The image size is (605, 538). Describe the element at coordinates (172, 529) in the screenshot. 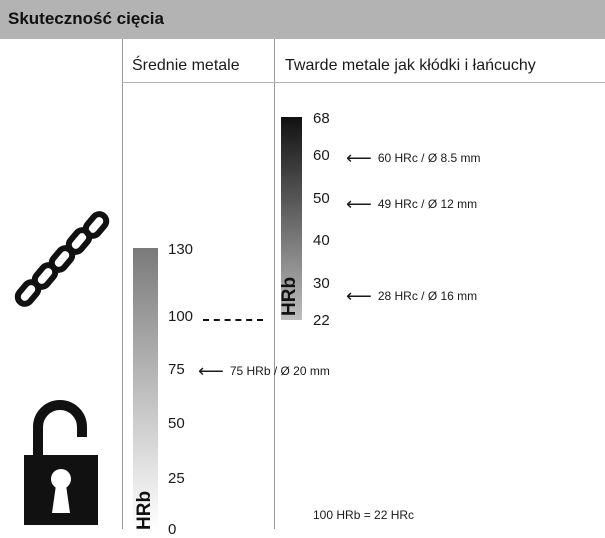

I see `medium-tick-0: 0` at that location.